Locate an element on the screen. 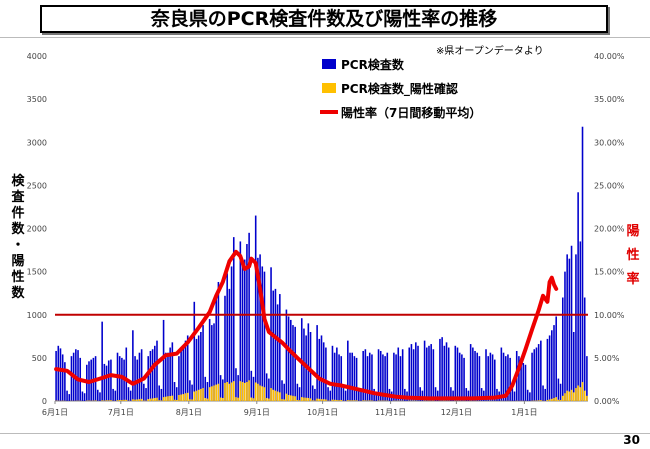 The width and height of the screenshot is (650, 449). y2-tick-label: 0.00% is located at coordinates (607, 401).